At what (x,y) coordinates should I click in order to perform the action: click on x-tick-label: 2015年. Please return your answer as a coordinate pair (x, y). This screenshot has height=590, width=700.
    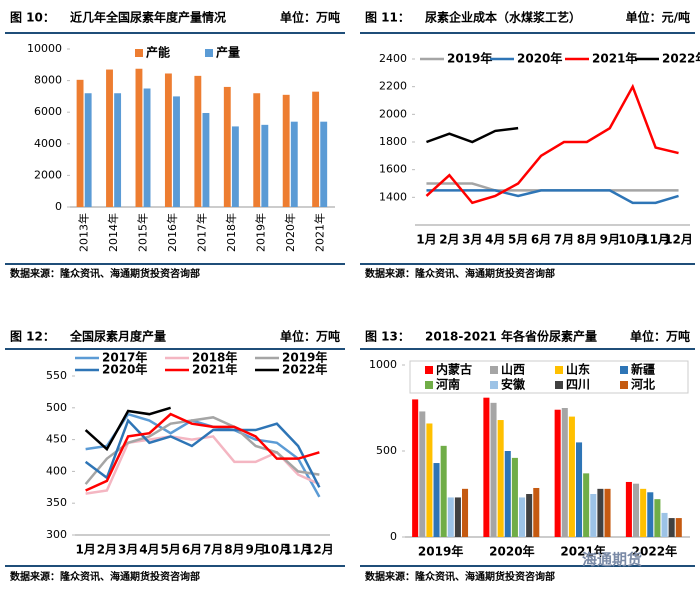
    Looking at the image, I should click on (143, 232).